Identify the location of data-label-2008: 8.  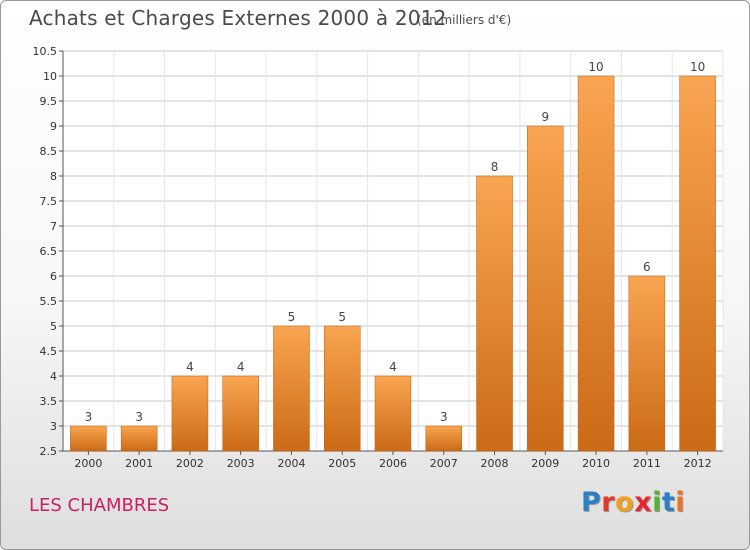
(495, 167).